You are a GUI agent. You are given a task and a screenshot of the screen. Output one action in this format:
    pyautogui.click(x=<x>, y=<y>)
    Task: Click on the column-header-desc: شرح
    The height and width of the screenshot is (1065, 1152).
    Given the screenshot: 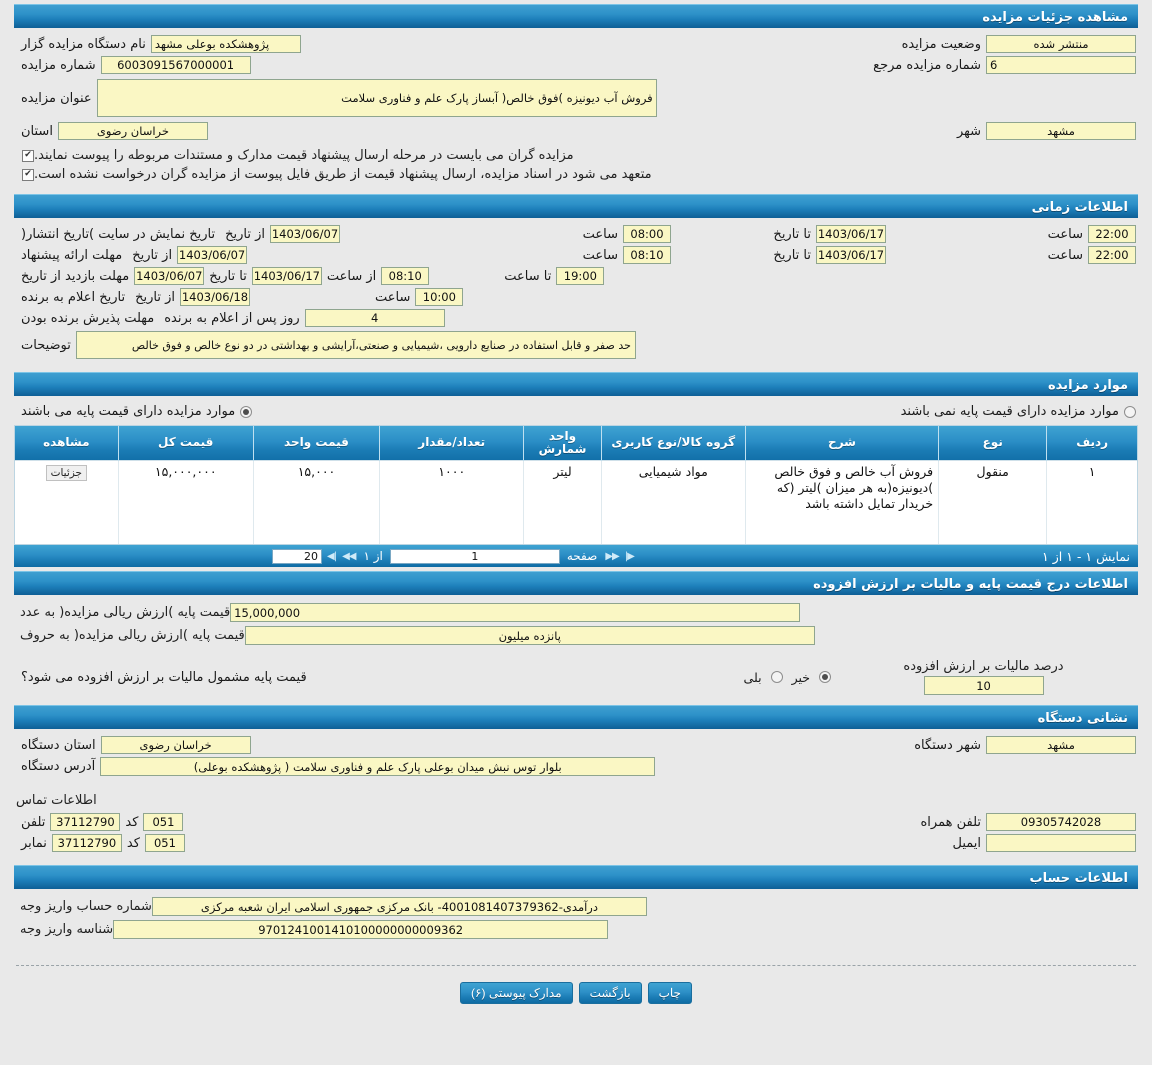 What is the action you would take?
    pyautogui.click(x=841, y=443)
    